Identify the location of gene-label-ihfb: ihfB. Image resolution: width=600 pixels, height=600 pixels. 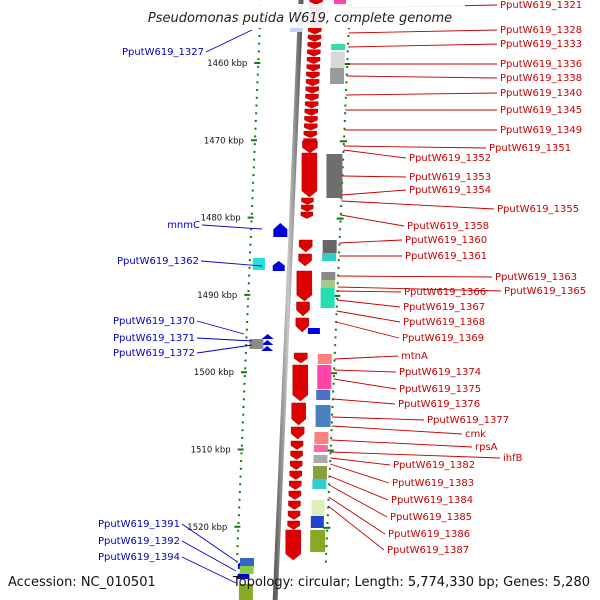
(513, 458).